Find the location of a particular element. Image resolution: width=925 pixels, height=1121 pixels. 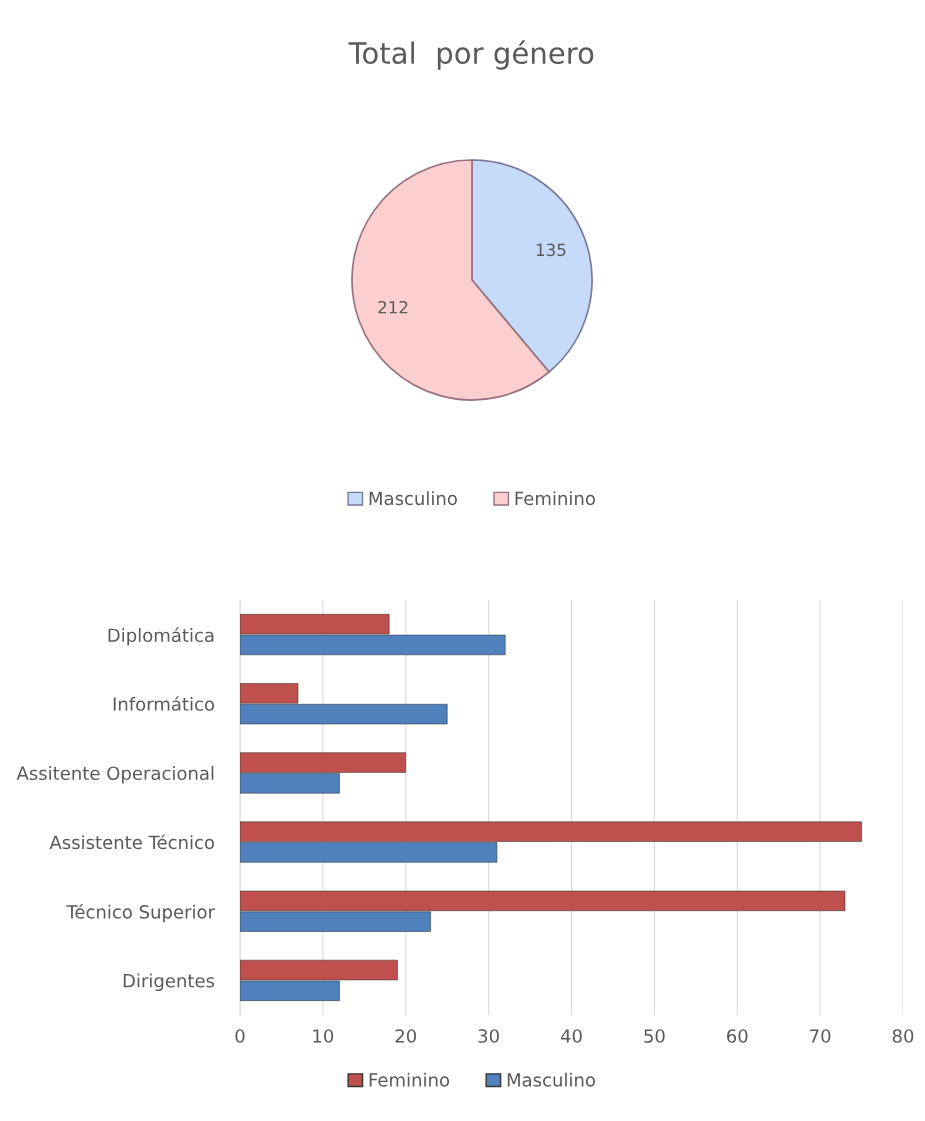

pie-slice is located at coordinates (532, 266).